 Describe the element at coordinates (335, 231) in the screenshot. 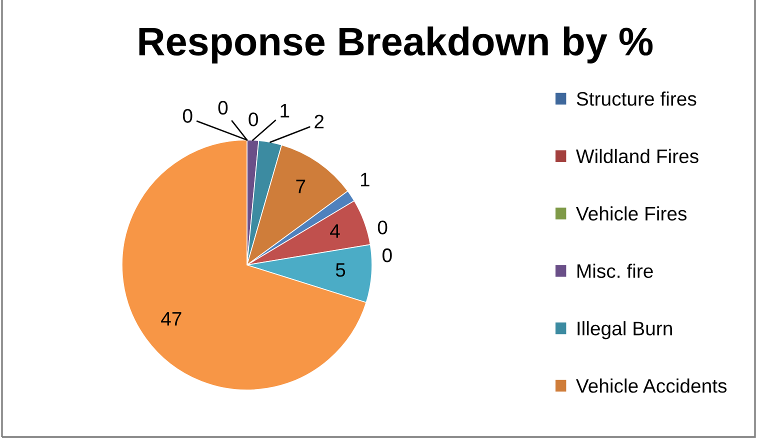

I see `data-label: 4` at that location.